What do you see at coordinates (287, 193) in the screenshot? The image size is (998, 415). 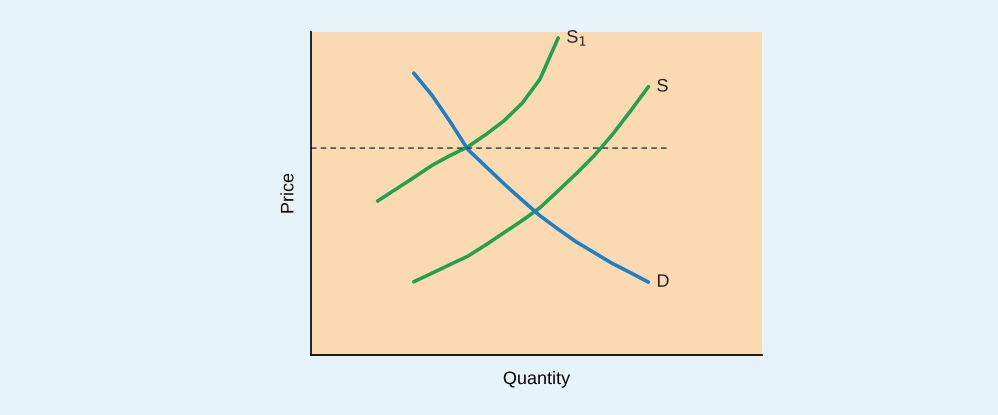 I see `y-axis-title: Price` at bounding box center [287, 193].